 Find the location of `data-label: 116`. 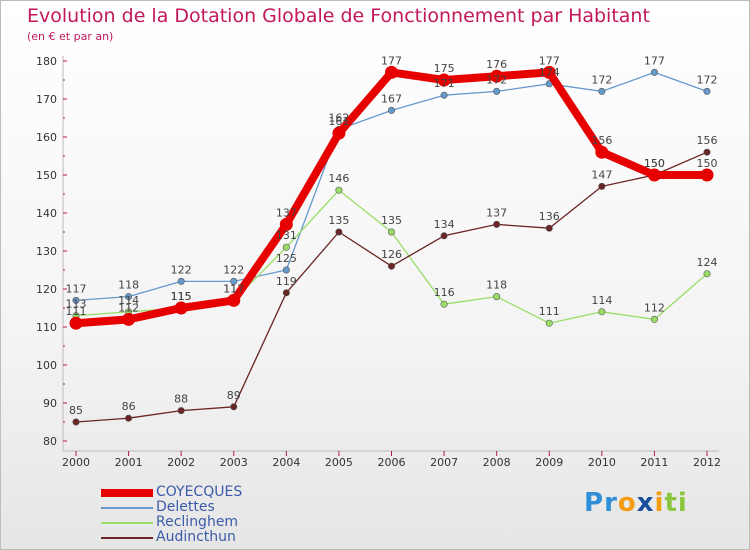

data-label: 116 is located at coordinates (444, 292).